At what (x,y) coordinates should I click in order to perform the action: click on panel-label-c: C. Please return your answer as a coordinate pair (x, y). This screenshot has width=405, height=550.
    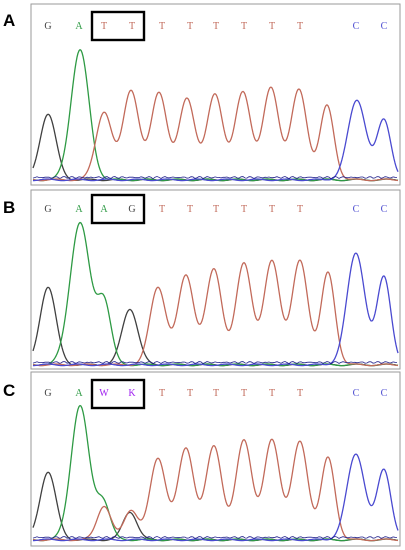
    Looking at the image, I should click on (9, 390).